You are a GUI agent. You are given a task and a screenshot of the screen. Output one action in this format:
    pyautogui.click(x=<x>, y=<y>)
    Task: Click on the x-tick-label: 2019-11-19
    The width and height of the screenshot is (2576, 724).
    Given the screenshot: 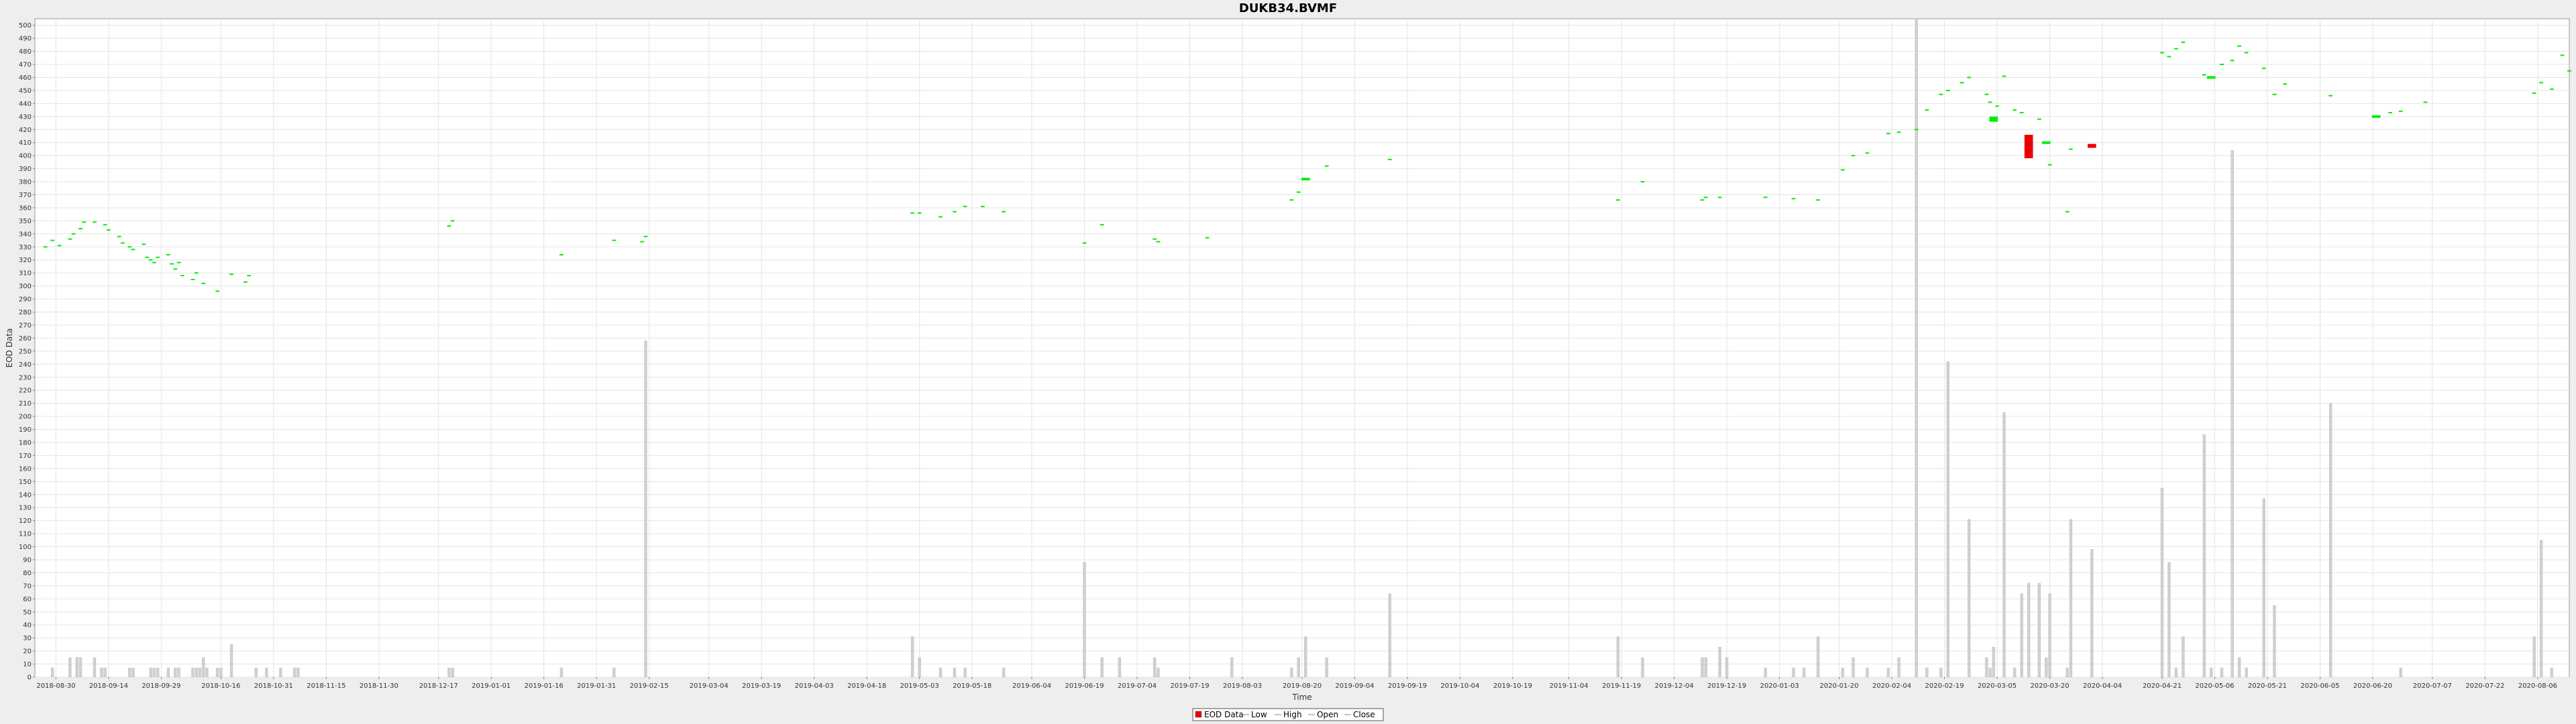 What is the action you would take?
    pyautogui.click(x=1621, y=686)
    